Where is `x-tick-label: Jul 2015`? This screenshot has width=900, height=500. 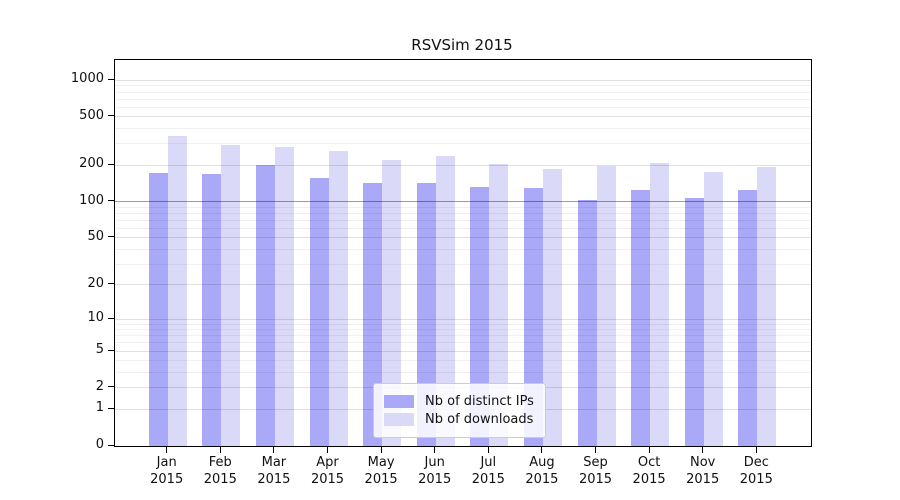 x-tick-label: Jul 2015 is located at coordinates (488, 471).